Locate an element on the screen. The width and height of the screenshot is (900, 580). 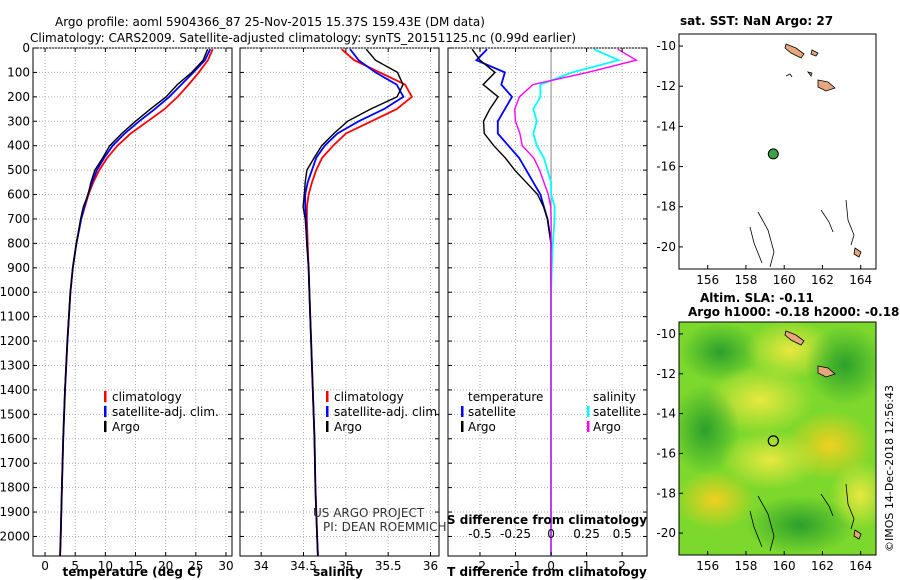
sla-field is located at coordinates (777, 438).